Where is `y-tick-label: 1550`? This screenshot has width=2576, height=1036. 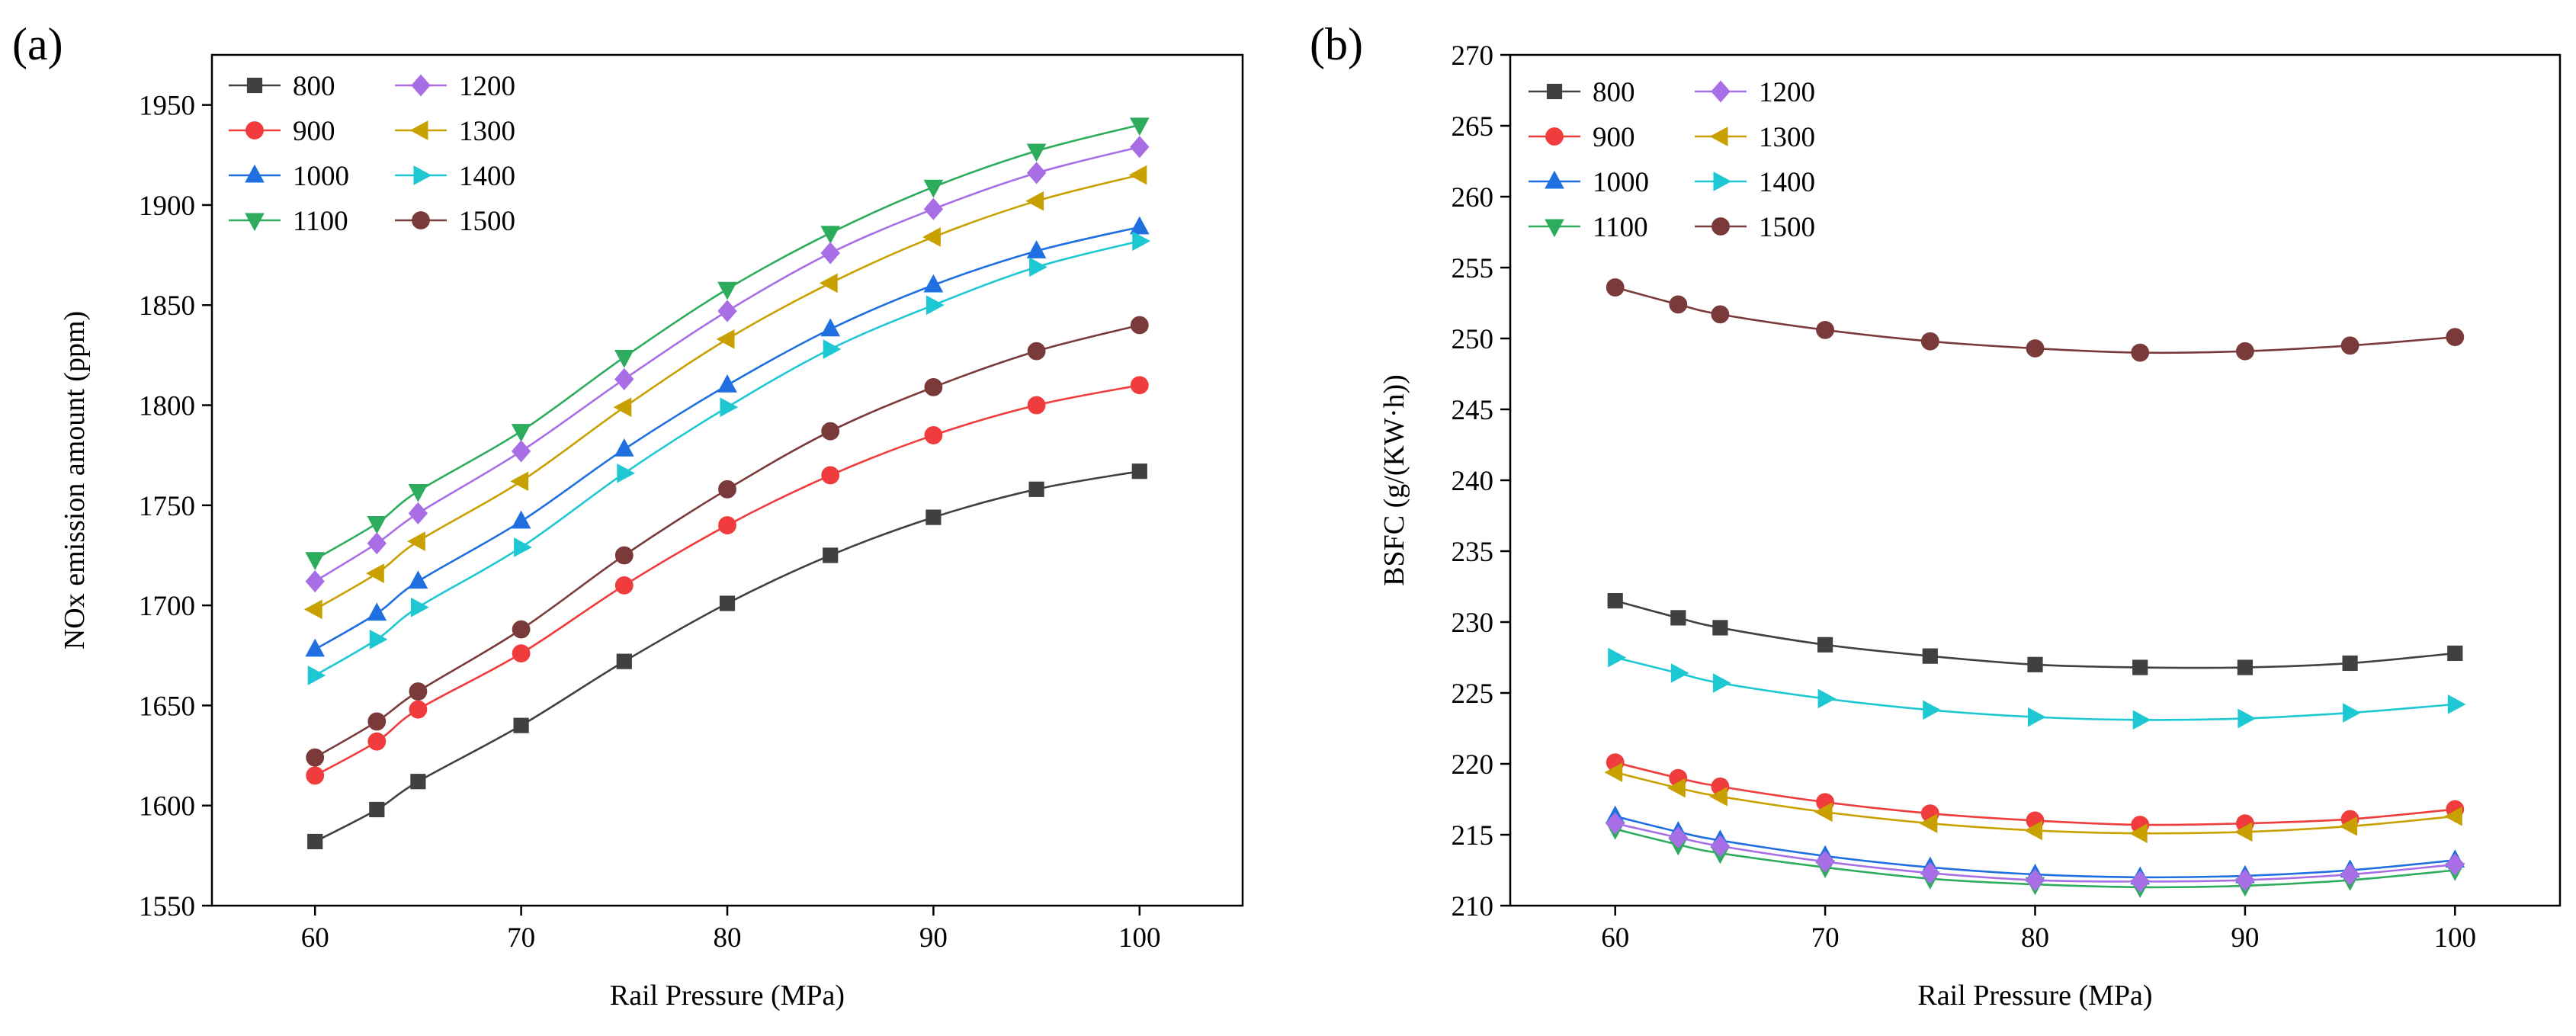 y-tick-label: 1550 is located at coordinates (167, 906).